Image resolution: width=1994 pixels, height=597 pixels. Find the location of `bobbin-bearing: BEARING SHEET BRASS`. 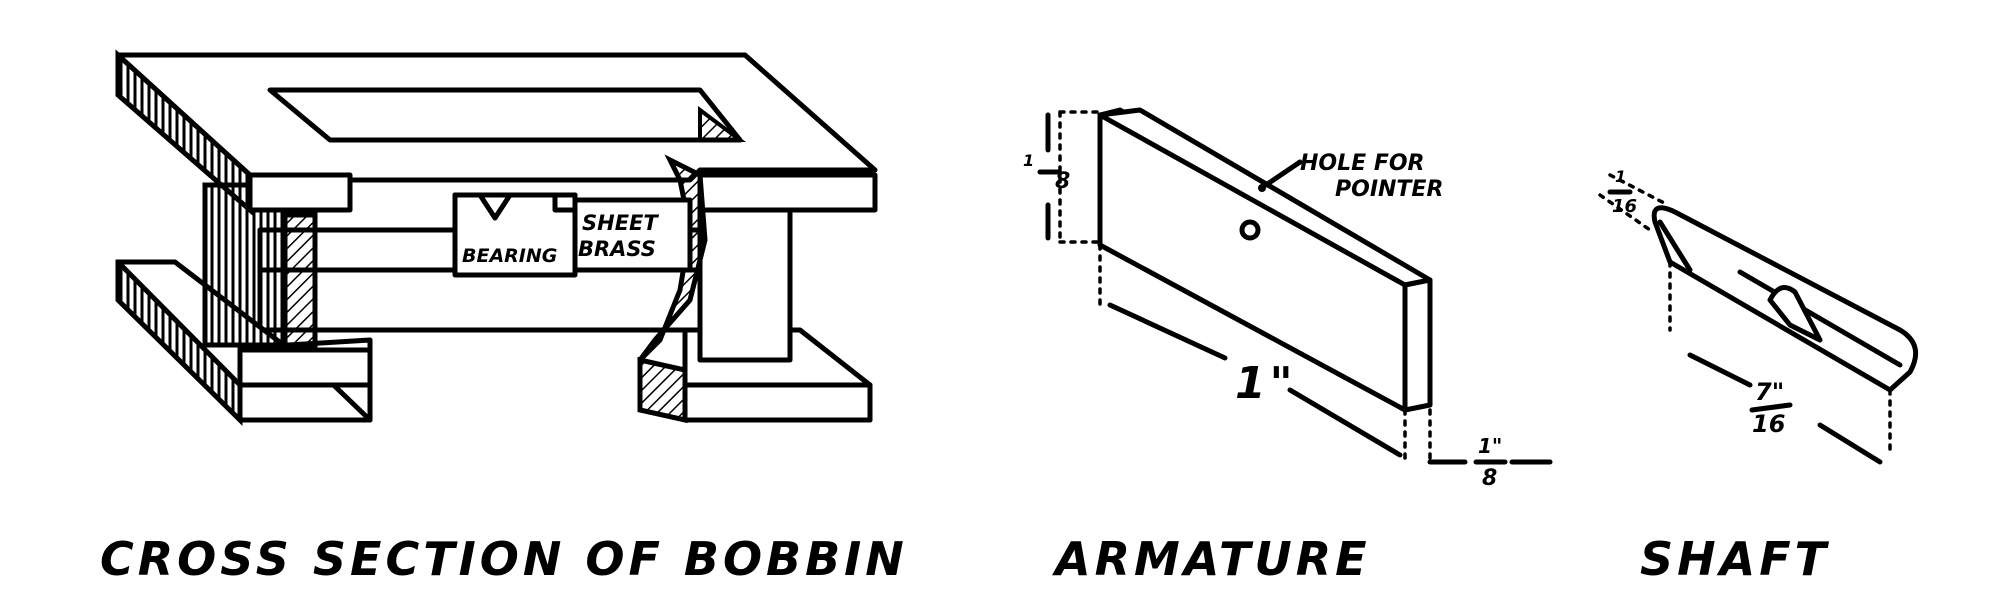

bobbin-bearing: BEARING SHEET BRASS is located at coordinates (572, 235).